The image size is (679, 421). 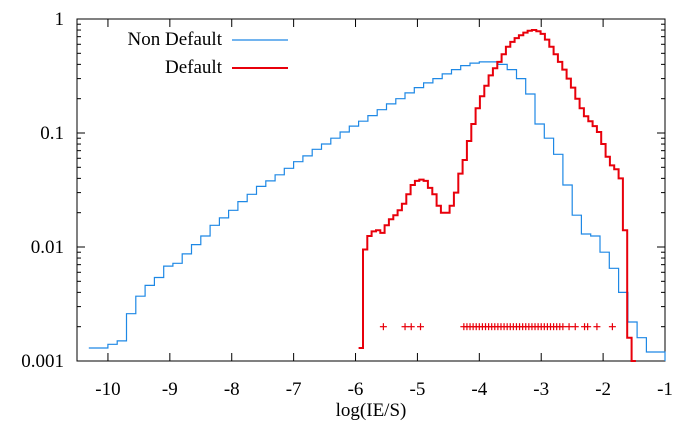 I want to click on y-tick-label: 1, so click(x=60, y=19).